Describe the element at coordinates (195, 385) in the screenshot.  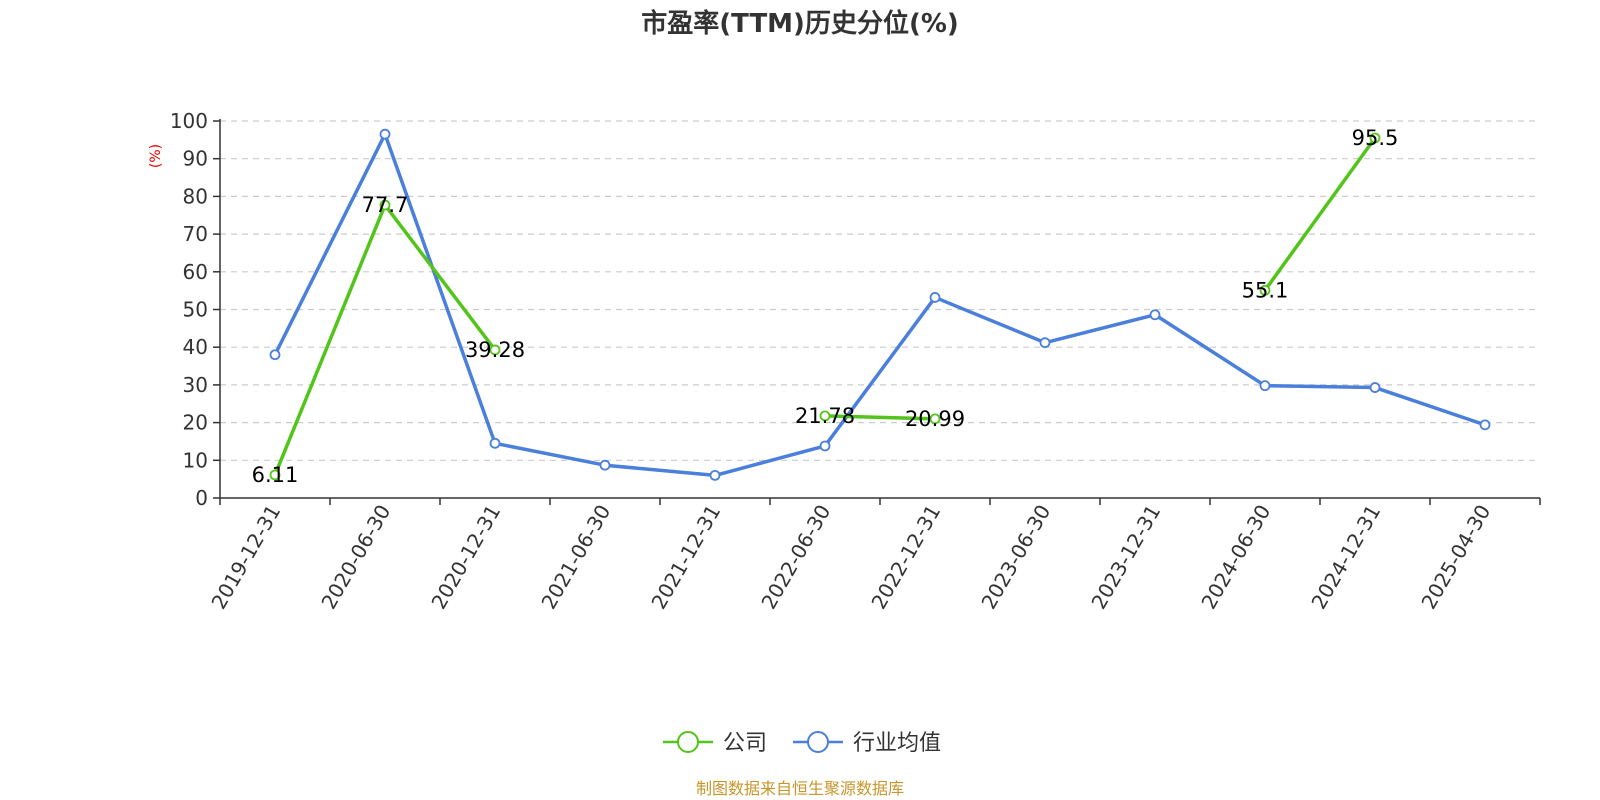
I see `y-tick-label: 30` at that location.